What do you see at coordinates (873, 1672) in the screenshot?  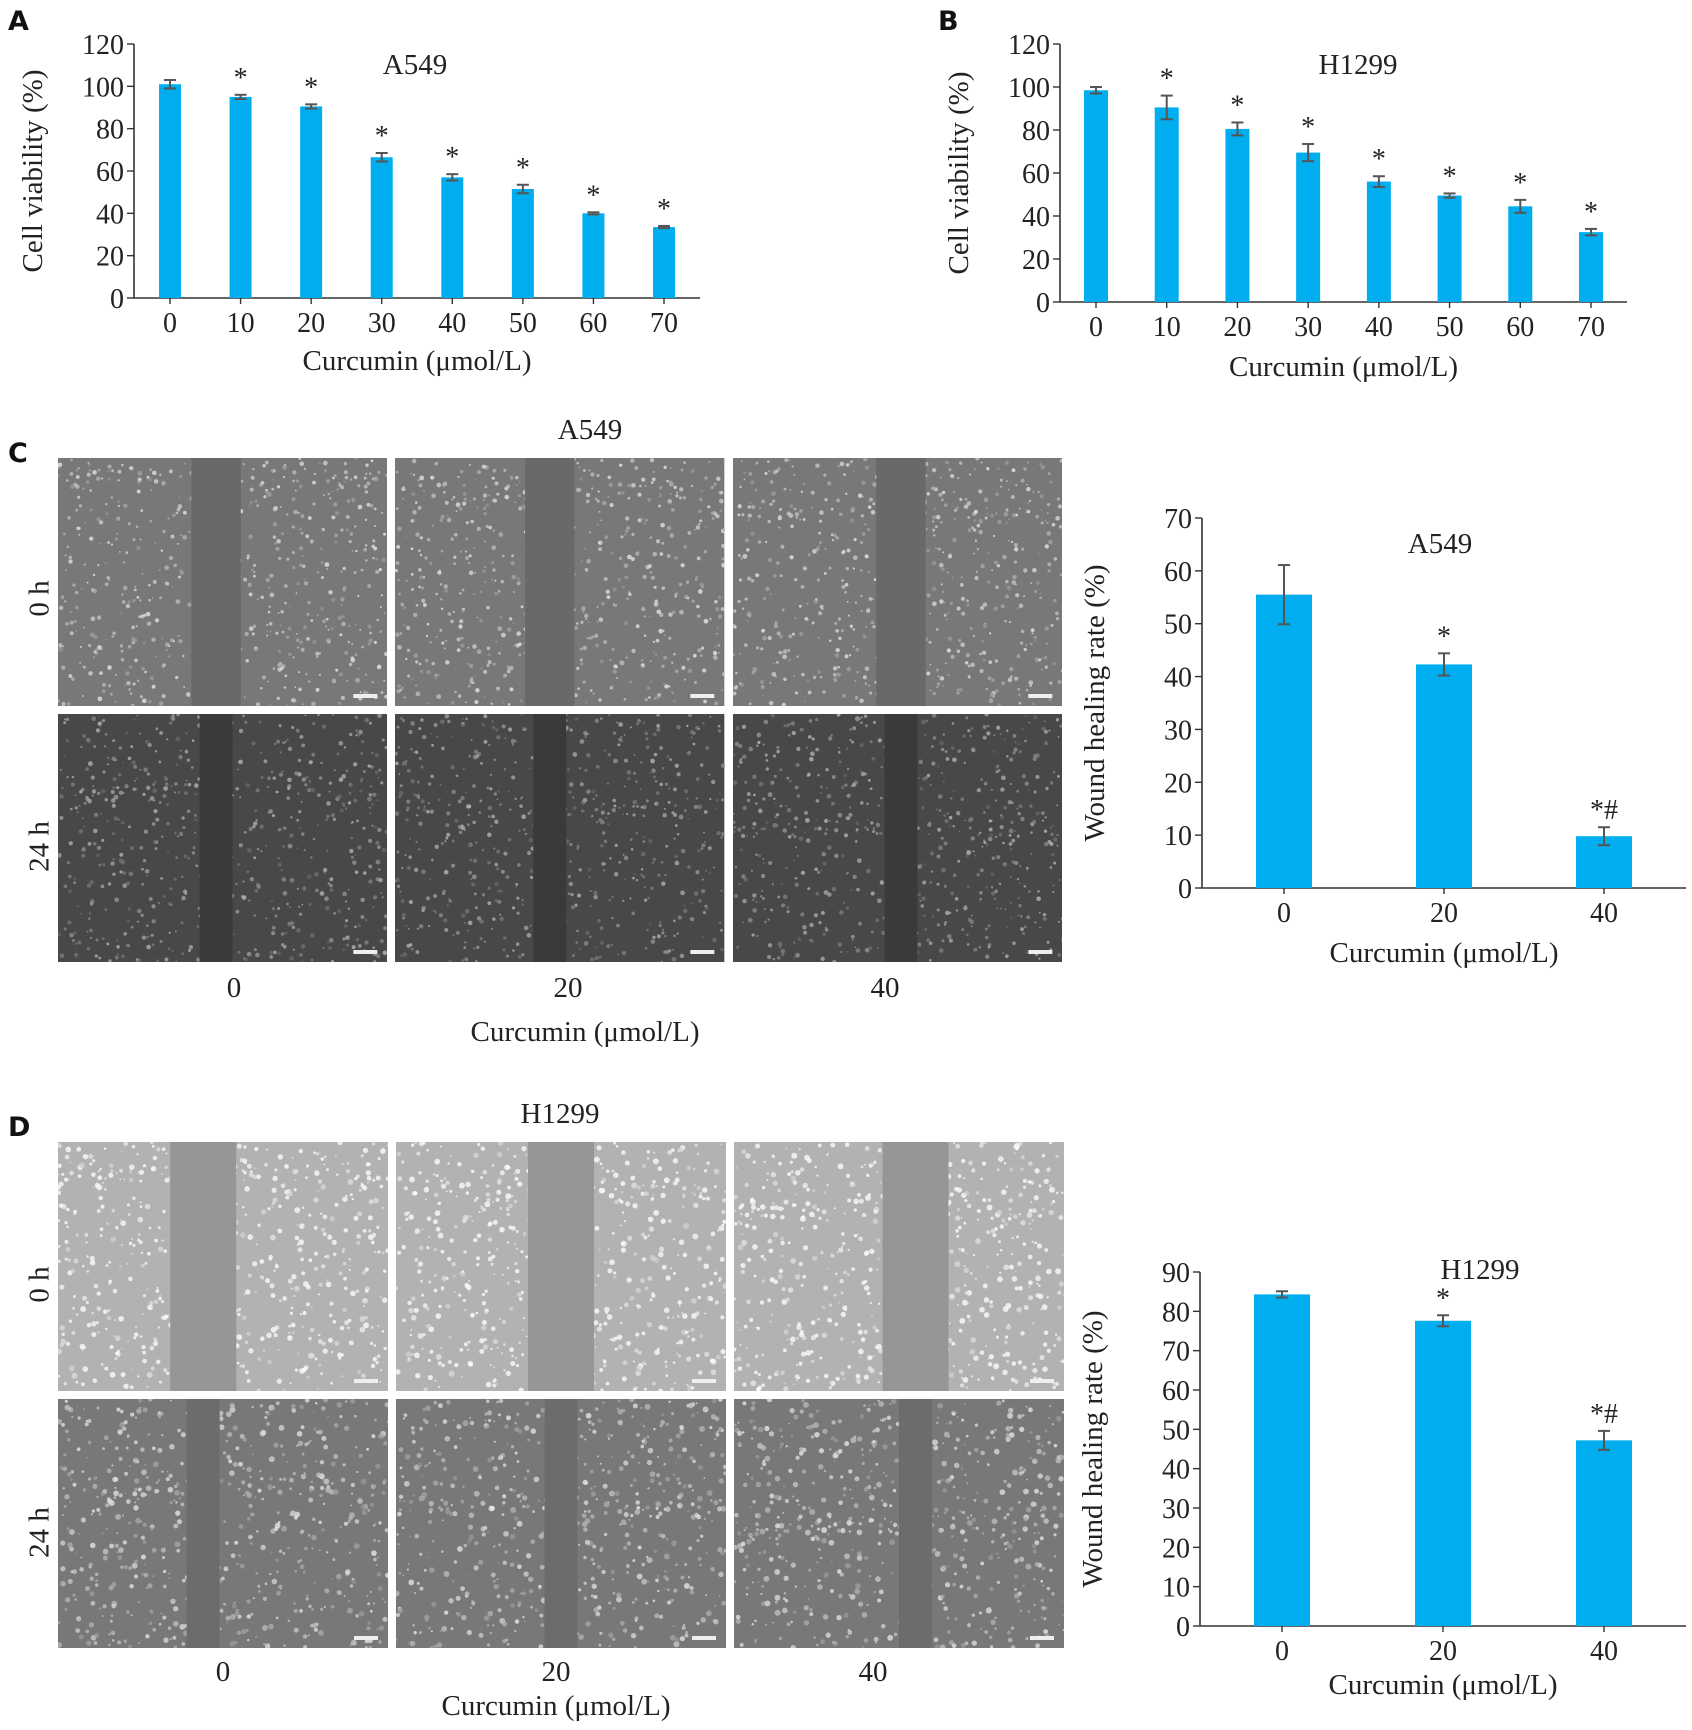 I see `col-label-40-d: 40` at bounding box center [873, 1672].